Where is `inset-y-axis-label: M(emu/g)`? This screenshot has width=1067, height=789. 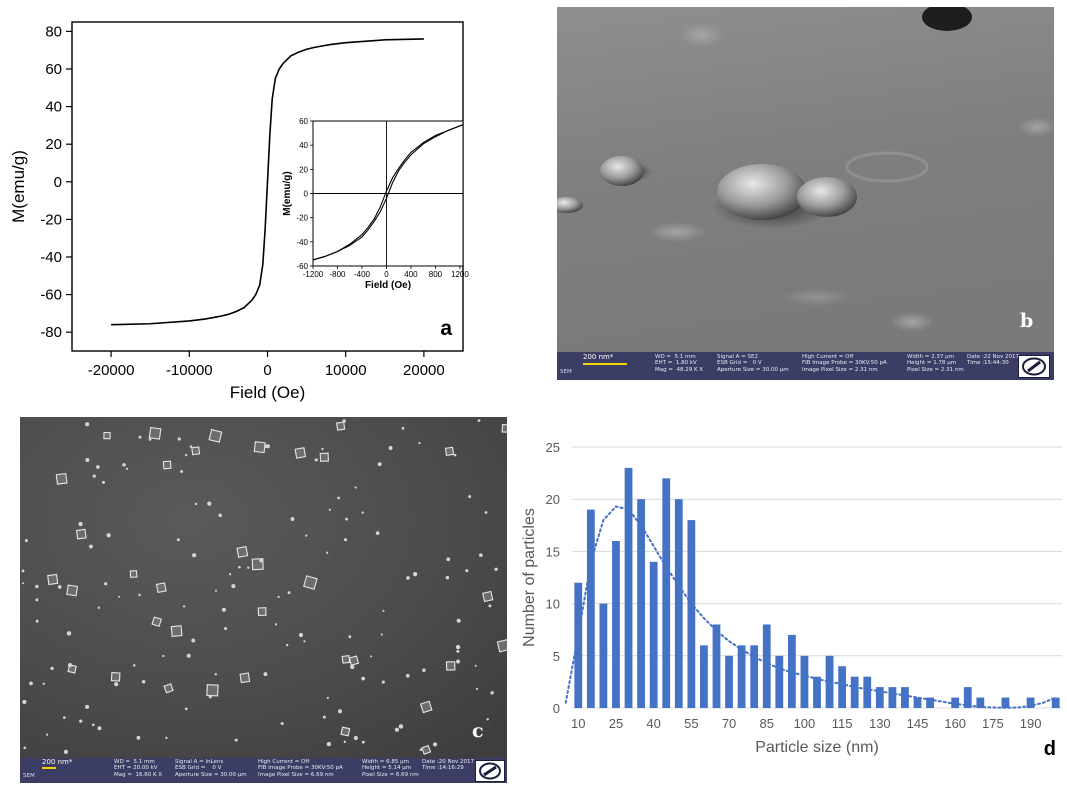 inset-y-axis-label: M(emu/g) is located at coordinates (287, 193).